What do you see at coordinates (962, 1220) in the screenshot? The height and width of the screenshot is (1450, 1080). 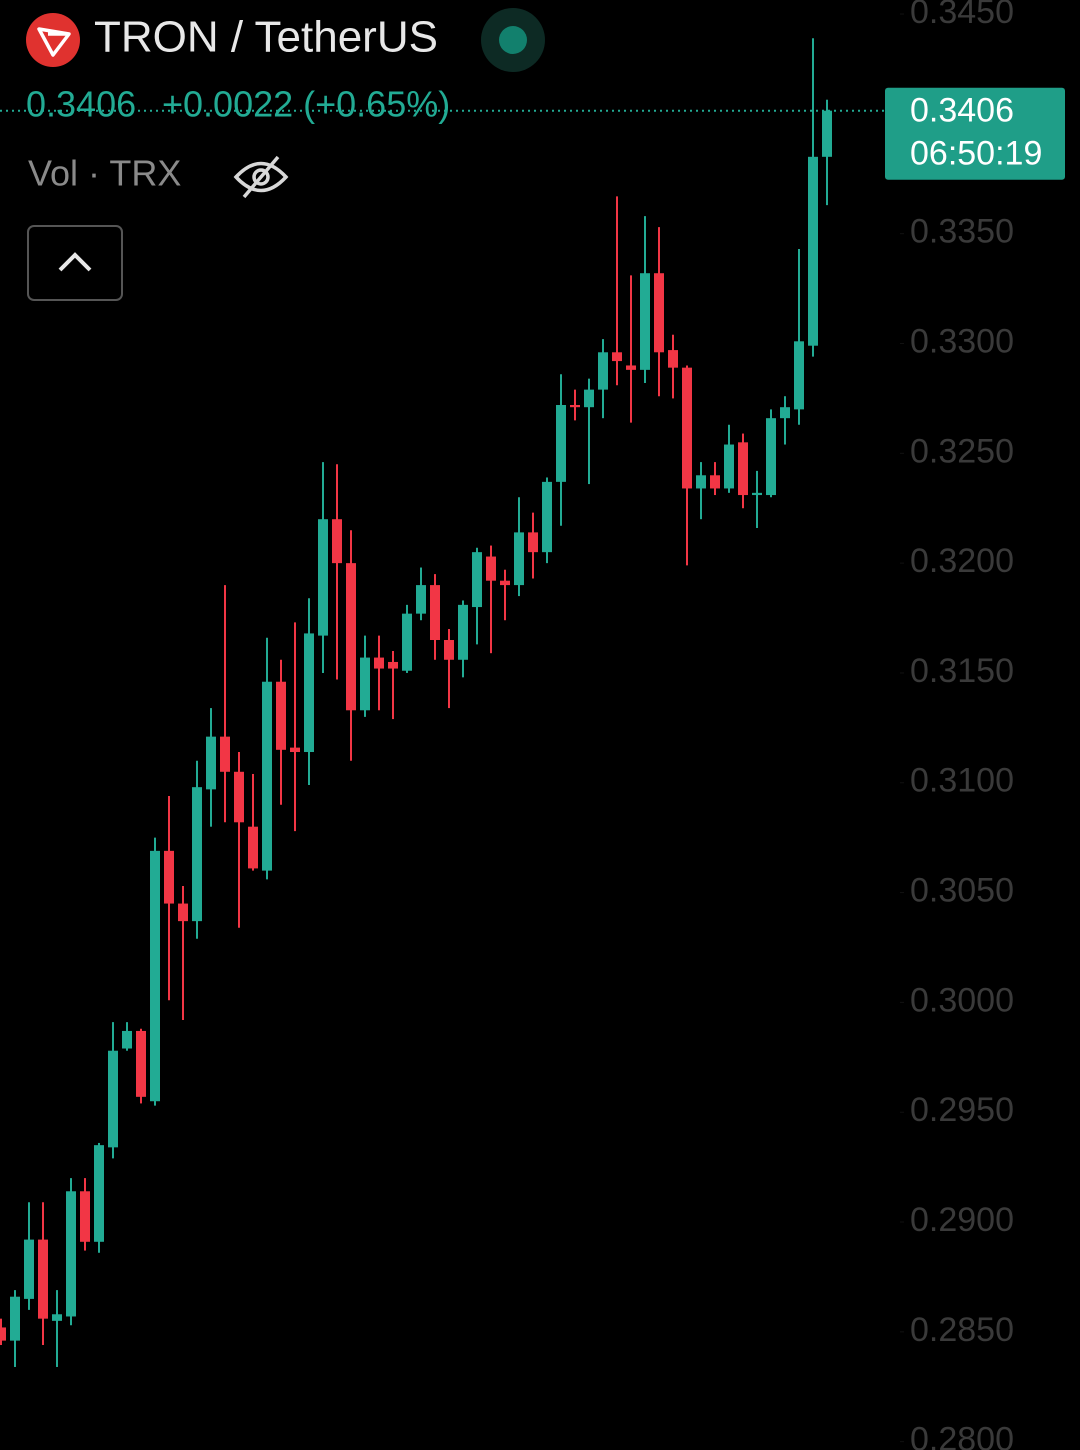 I see `y-tick-label: 0.2900` at bounding box center [962, 1220].